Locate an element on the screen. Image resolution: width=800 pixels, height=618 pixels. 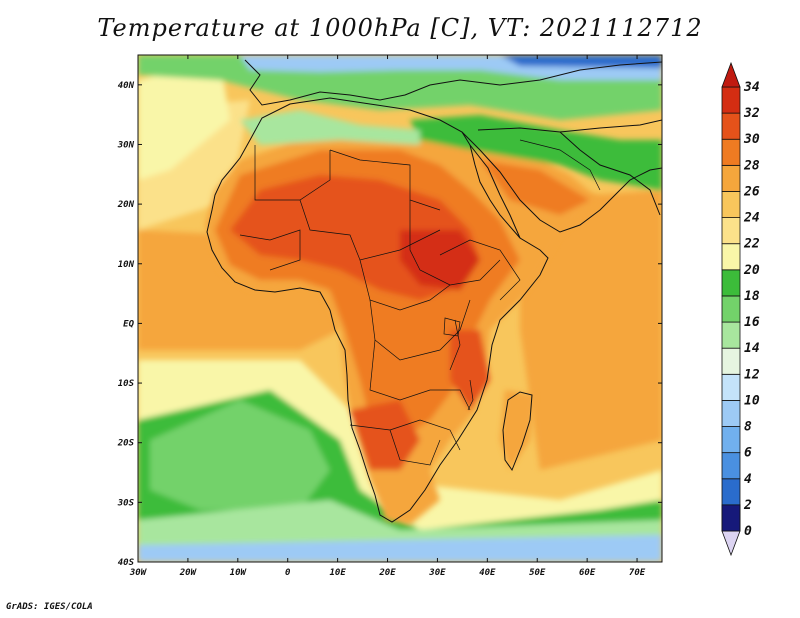
y-tick-label: 30N is located at coordinates (126, 145).